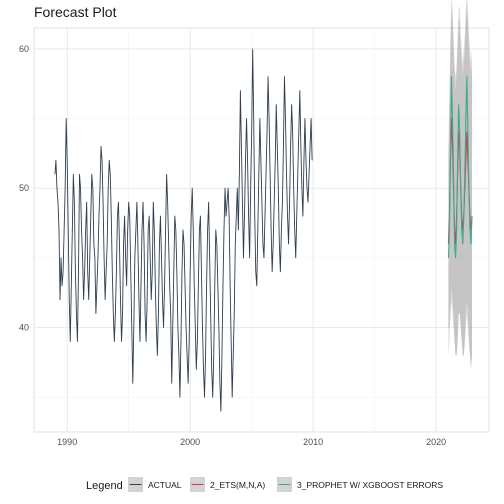  What do you see at coordinates (24, 188) in the screenshot?
I see `y-tick-label: 50` at bounding box center [24, 188].